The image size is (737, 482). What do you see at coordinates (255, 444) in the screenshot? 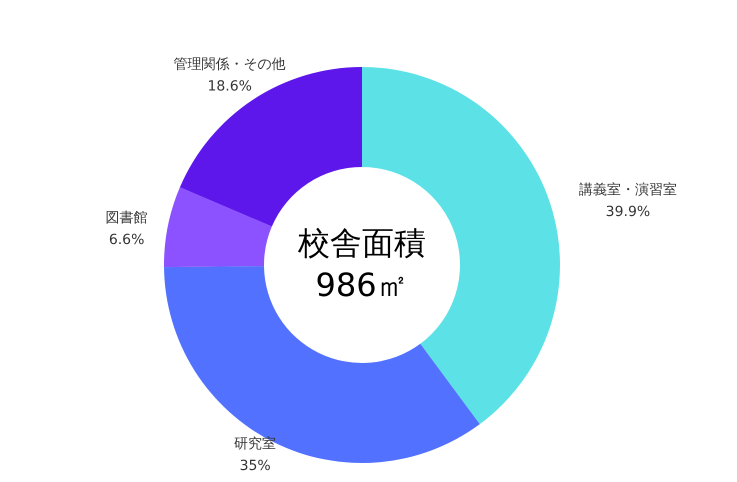
I see `slice-label: 研究室` at bounding box center [255, 444].